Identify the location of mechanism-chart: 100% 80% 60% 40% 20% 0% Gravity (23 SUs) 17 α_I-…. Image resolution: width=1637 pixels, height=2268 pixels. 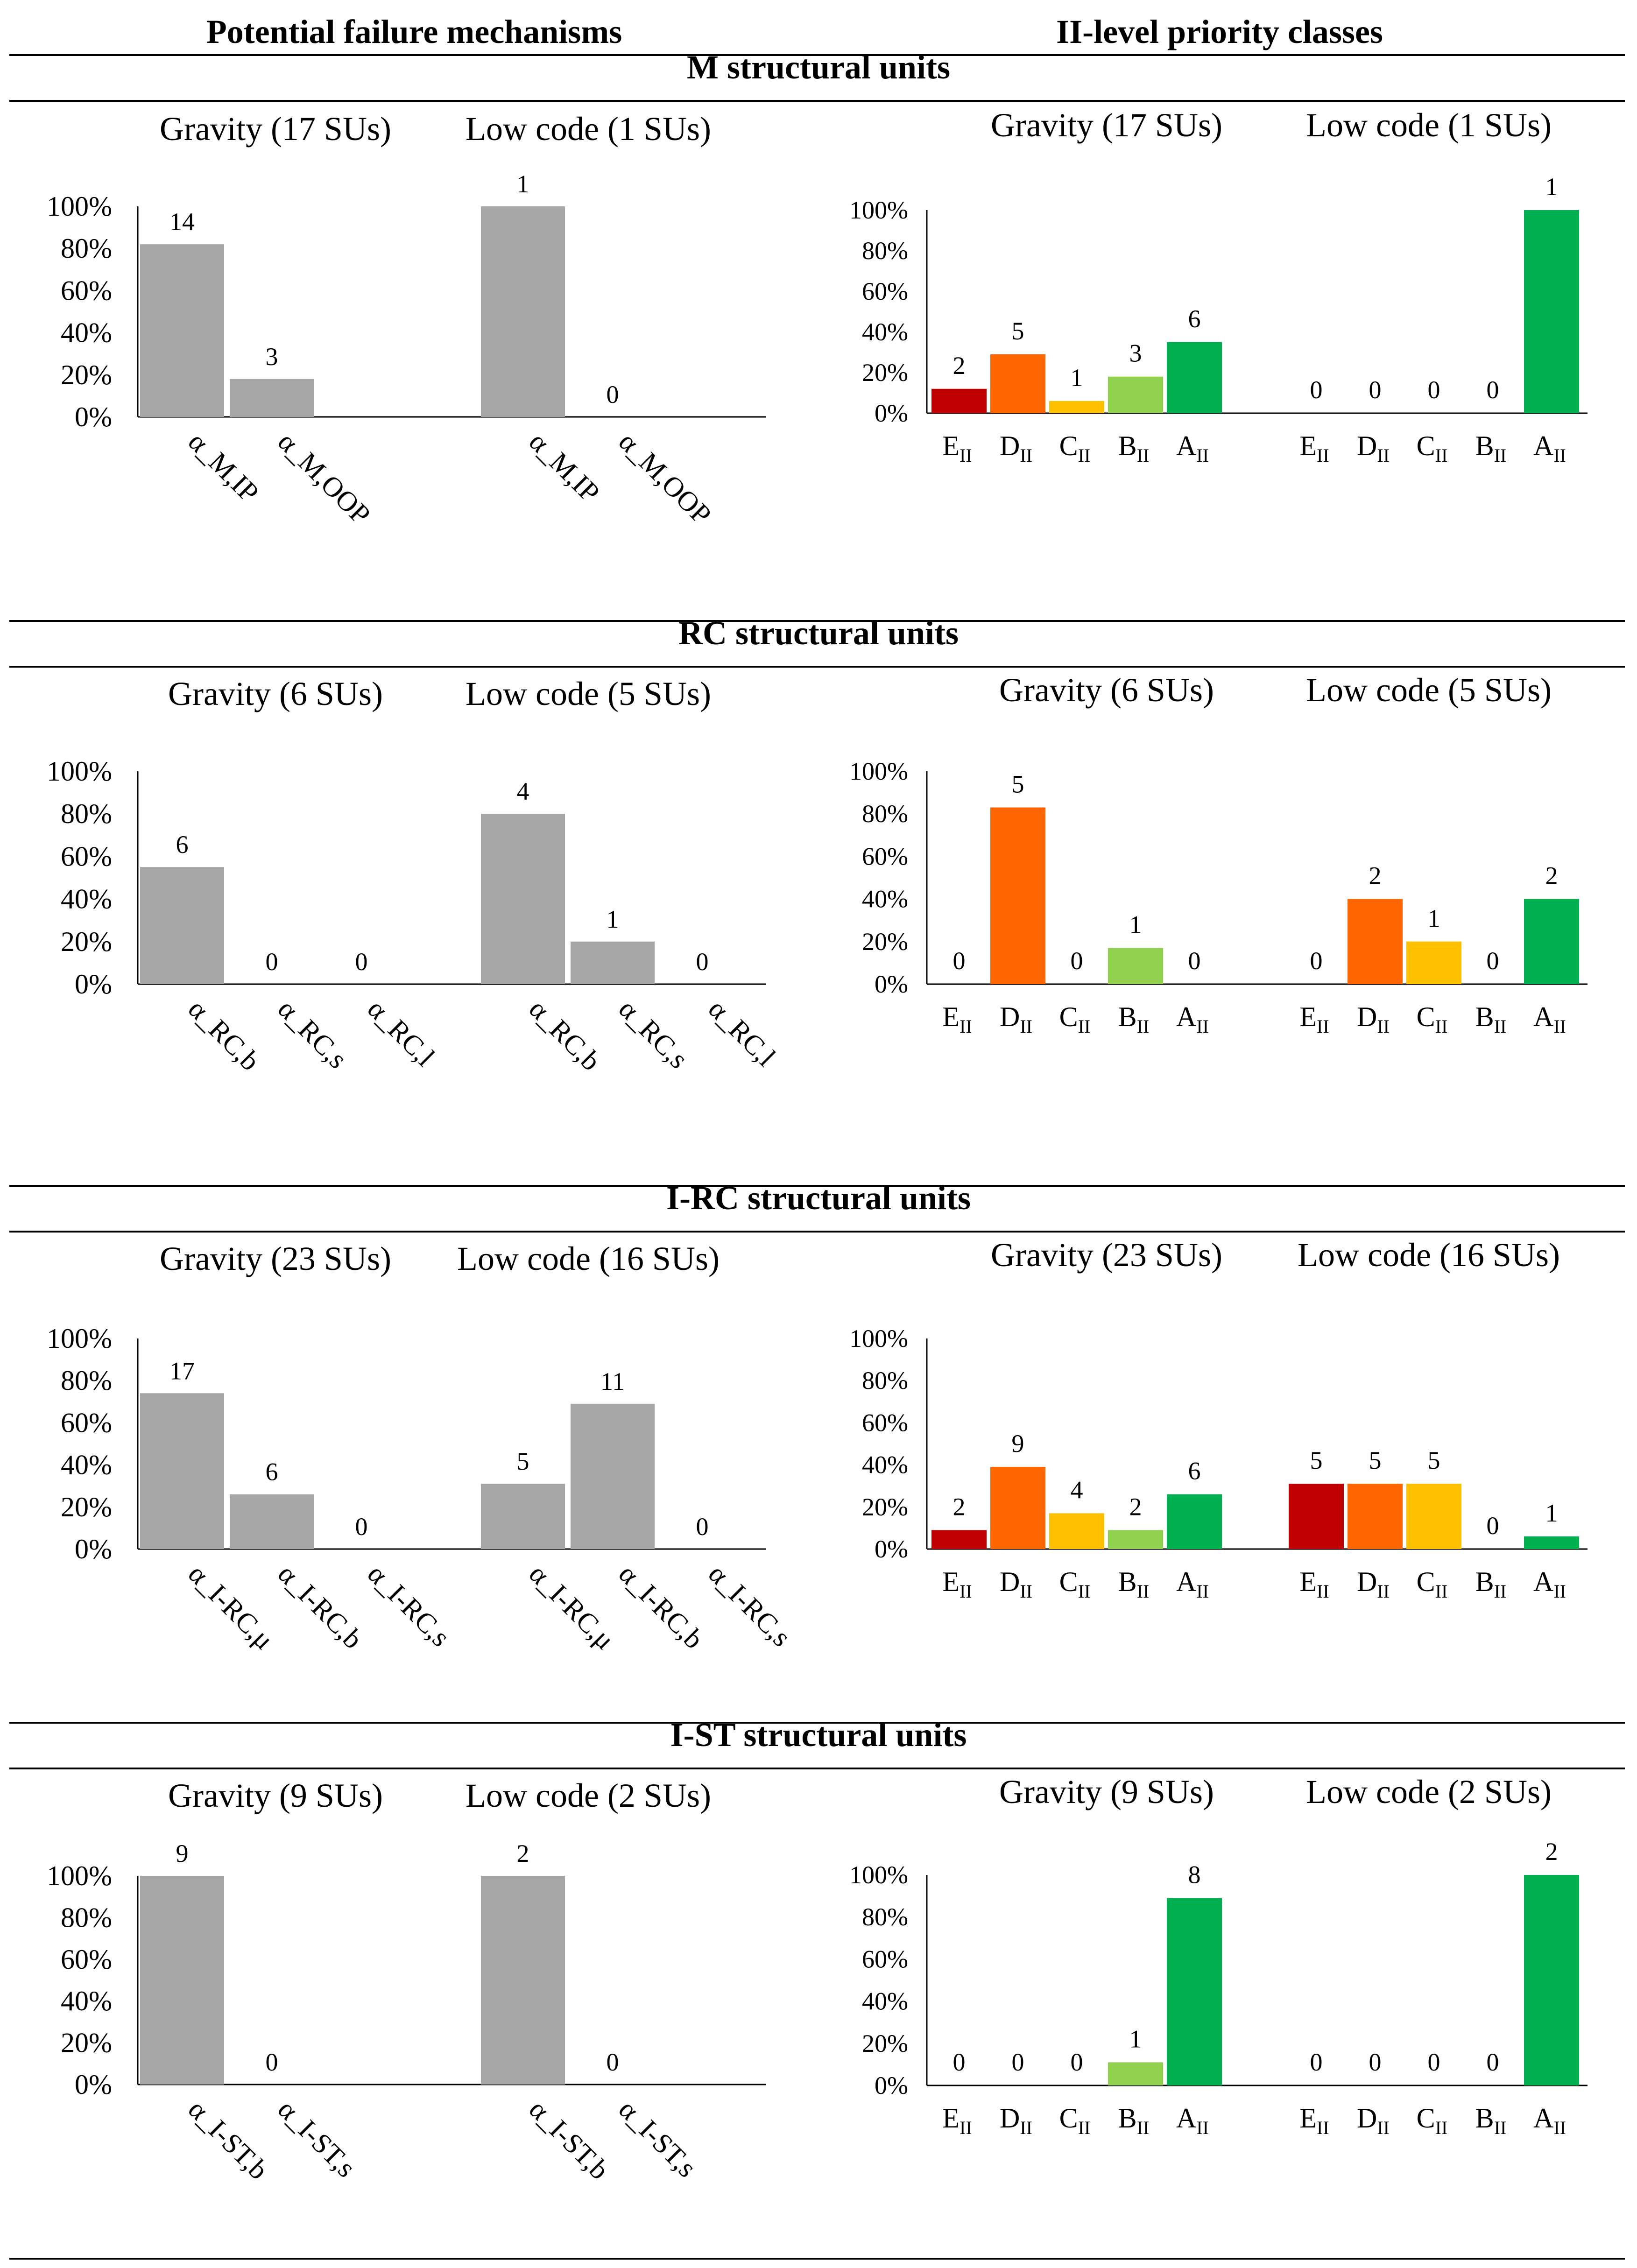
(422, 1447).